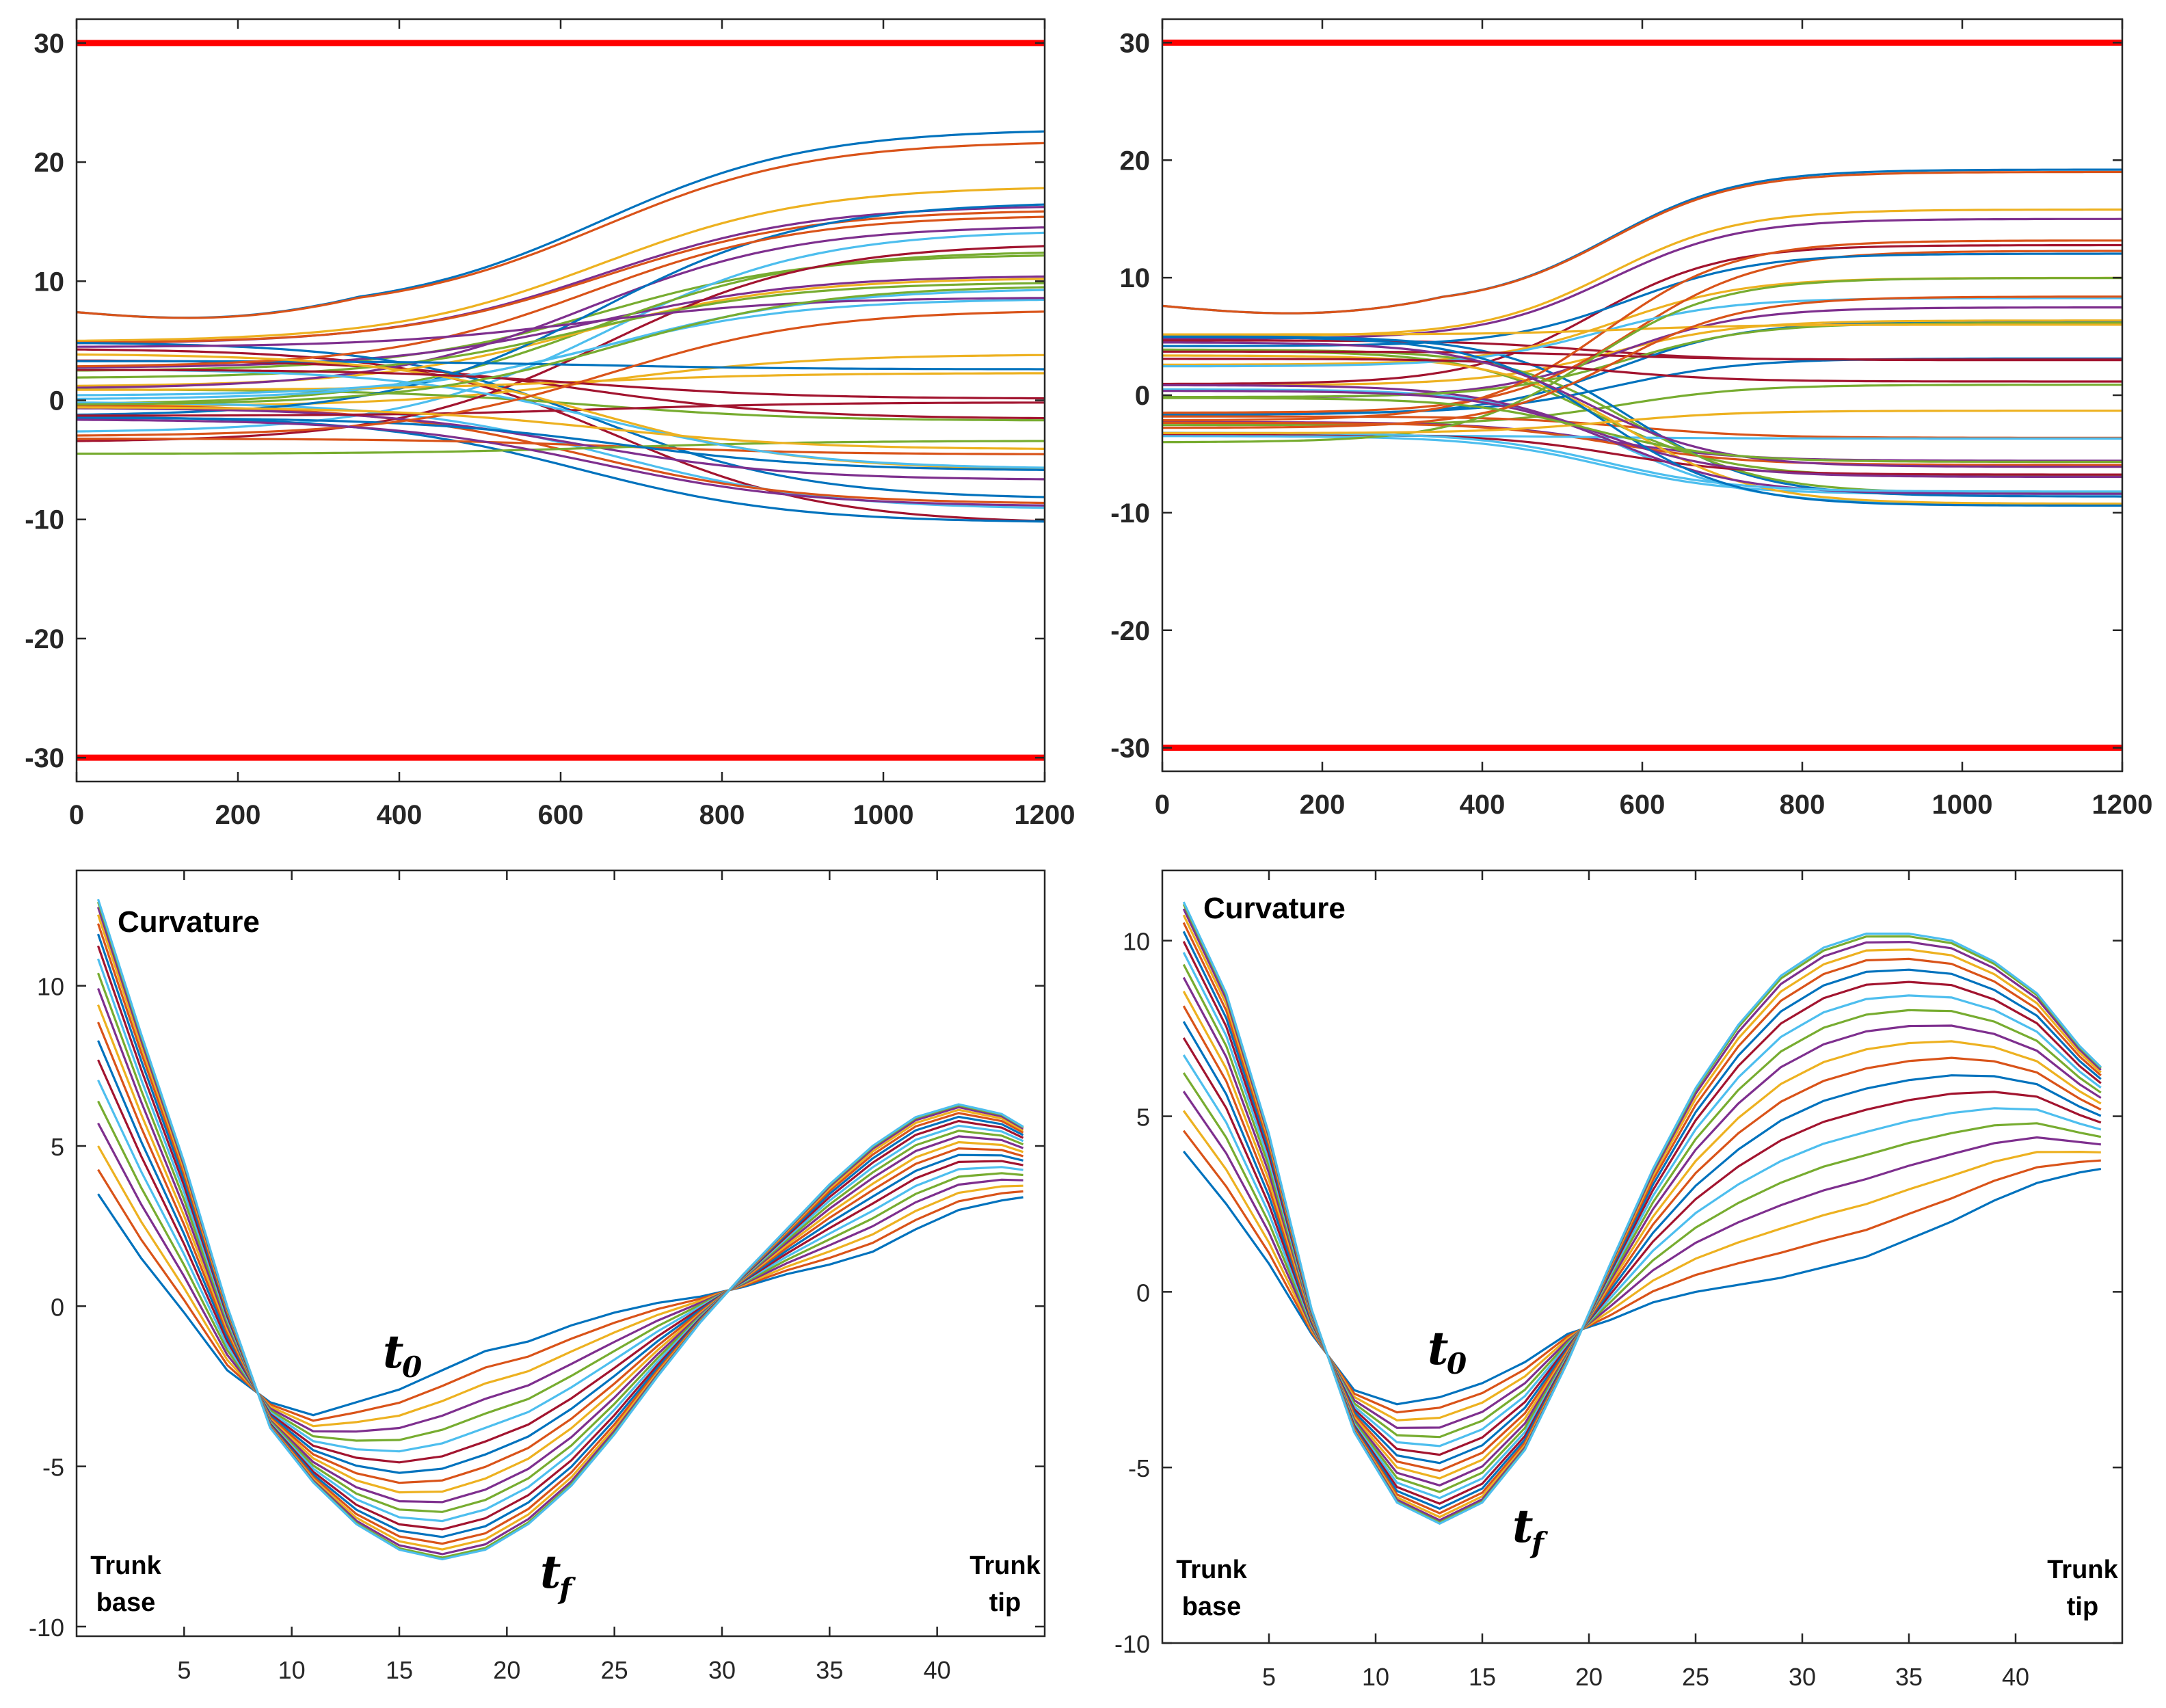 The height and width of the screenshot is (1708, 2166). Describe the element at coordinates (184, 1670) in the screenshot. I see `x-tick-label: 5` at that location.